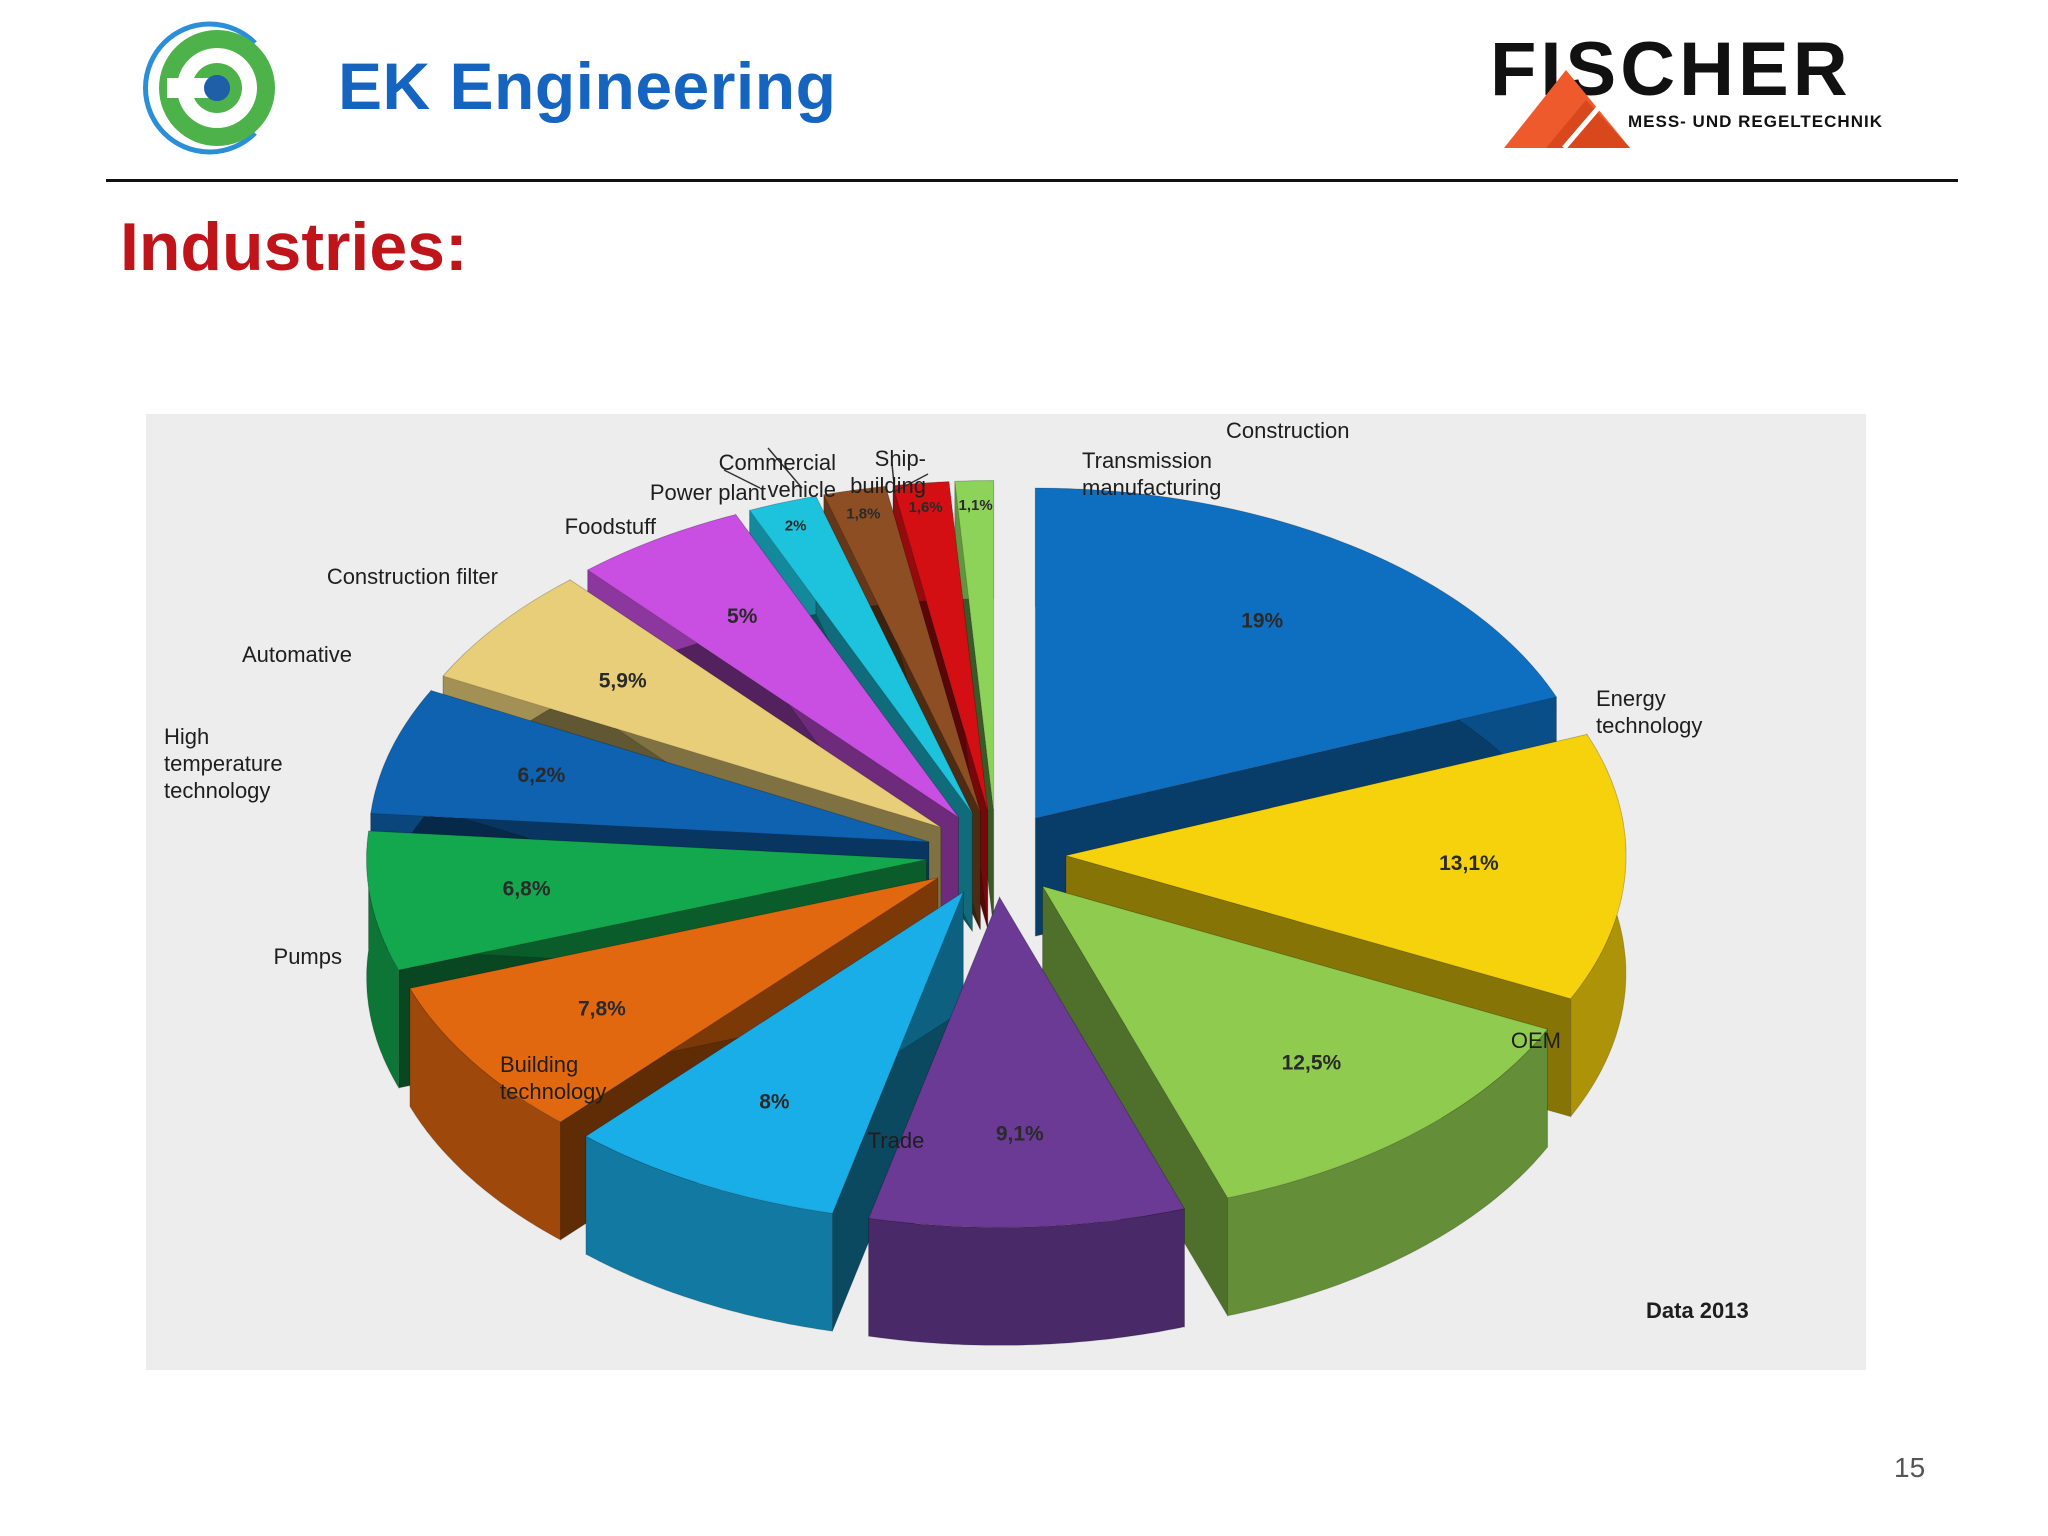  I want to click on slice-value-label: 9,1%, so click(1020, 1134).